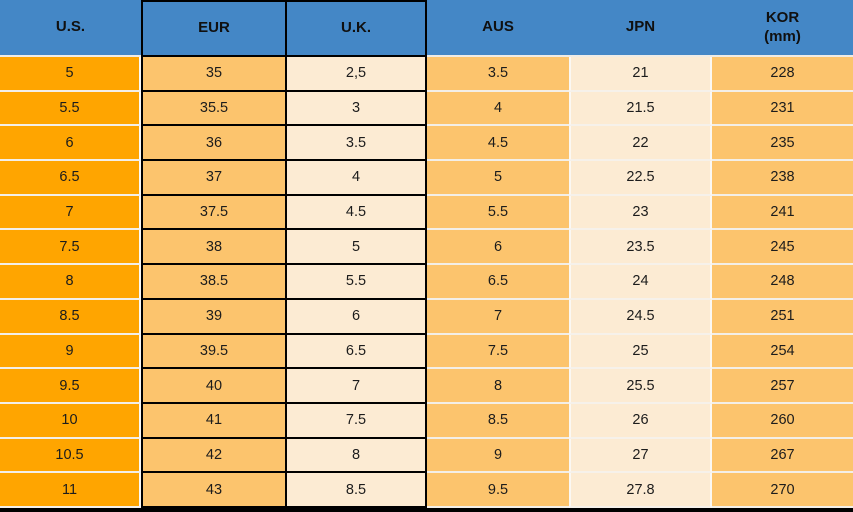 This screenshot has height=512, width=853. What do you see at coordinates (782, 490) in the screenshot?
I see `table-cell: 270` at bounding box center [782, 490].